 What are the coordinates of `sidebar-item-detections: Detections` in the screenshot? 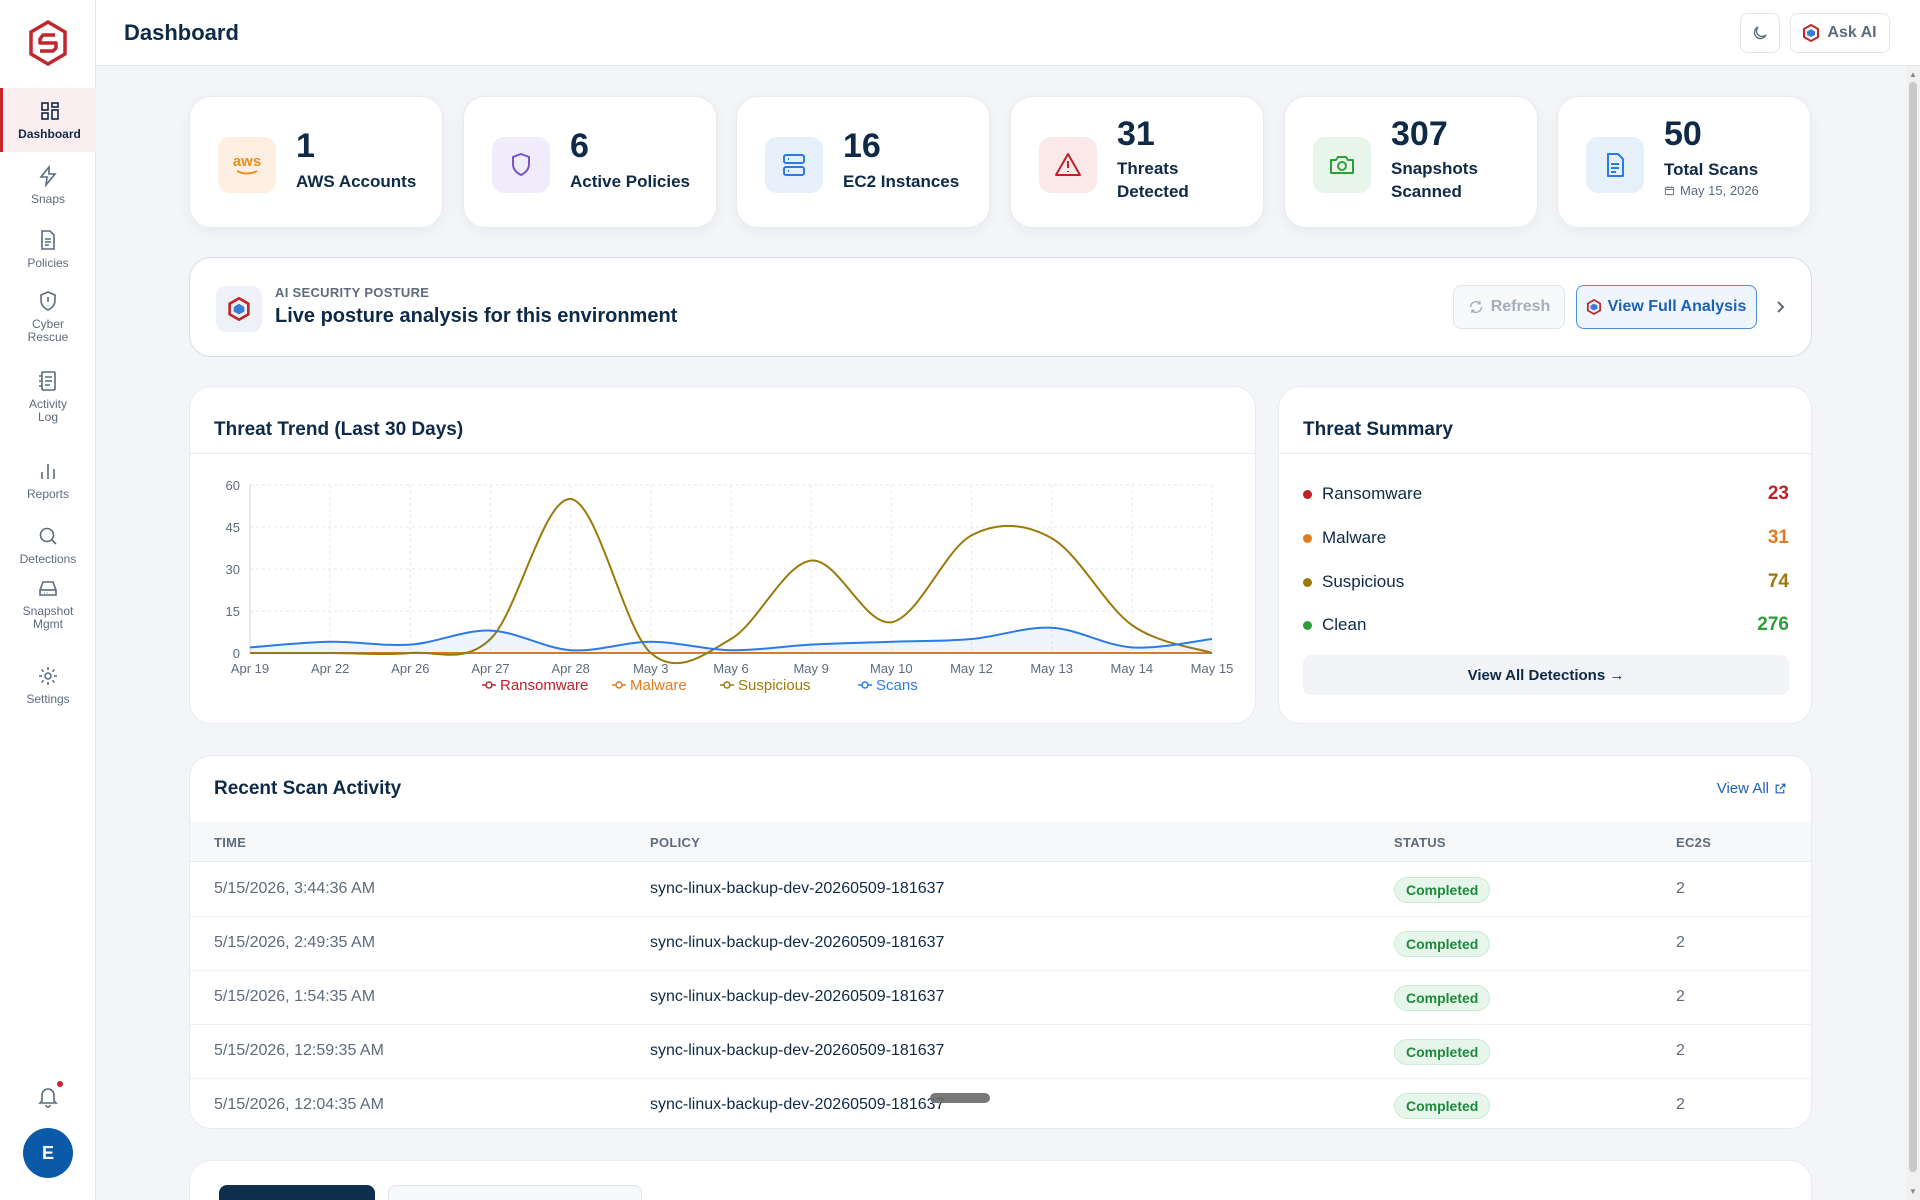 It's located at (48, 545).